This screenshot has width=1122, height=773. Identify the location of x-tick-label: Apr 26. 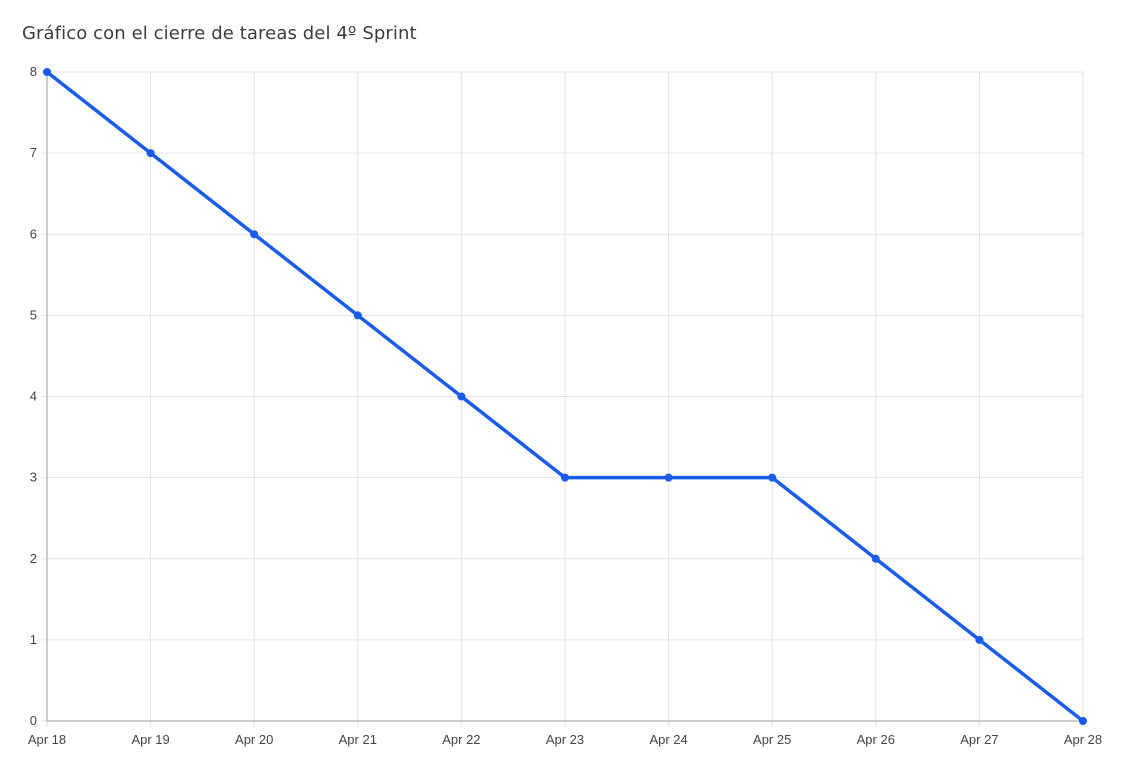
(876, 739).